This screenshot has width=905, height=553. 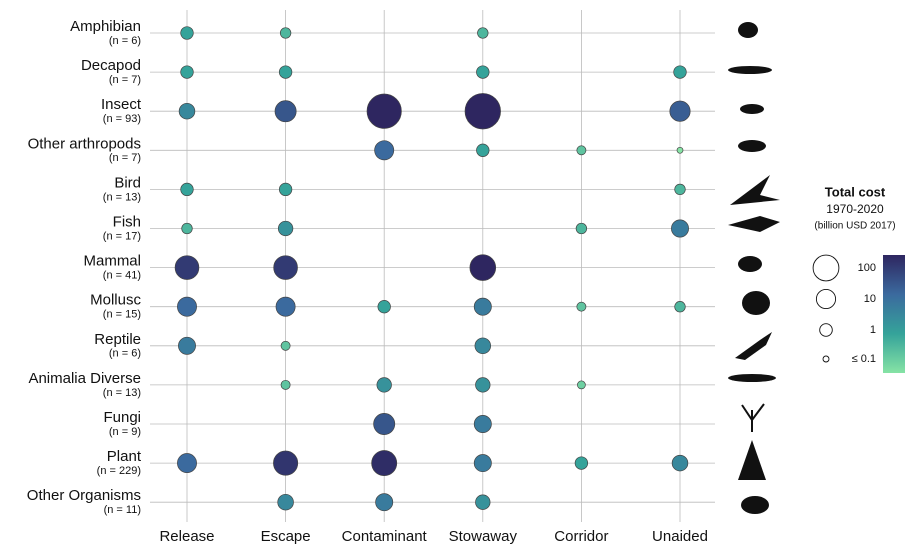 What do you see at coordinates (122, 119) in the screenshot?
I see `row-note: (n = 93)` at bounding box center [122, 119].